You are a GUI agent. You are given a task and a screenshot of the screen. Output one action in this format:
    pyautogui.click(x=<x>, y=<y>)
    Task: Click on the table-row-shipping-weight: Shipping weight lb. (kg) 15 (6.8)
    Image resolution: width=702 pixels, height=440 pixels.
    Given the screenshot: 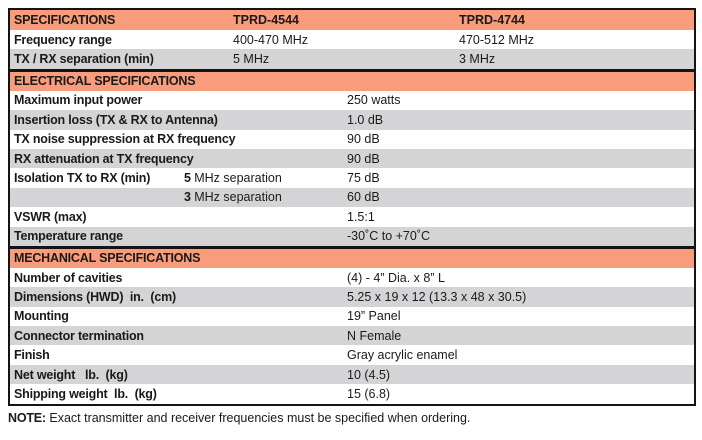 What is the action you would take?
    pyautogui.click(x=352, y=394)
    